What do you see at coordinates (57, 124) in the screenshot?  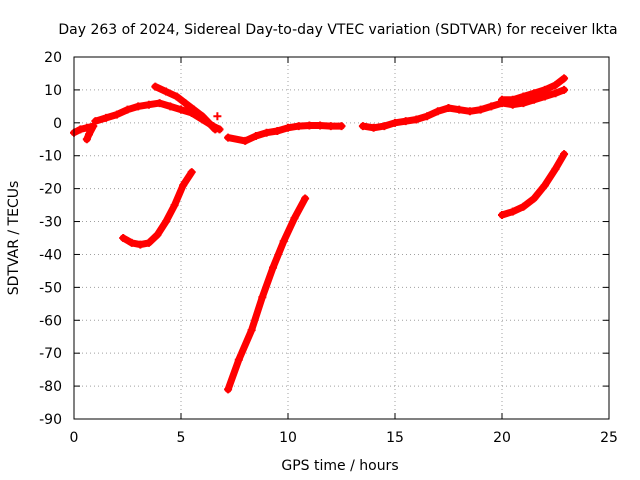 I see `y-tick-label: 0` at bounding box center [57, 124].